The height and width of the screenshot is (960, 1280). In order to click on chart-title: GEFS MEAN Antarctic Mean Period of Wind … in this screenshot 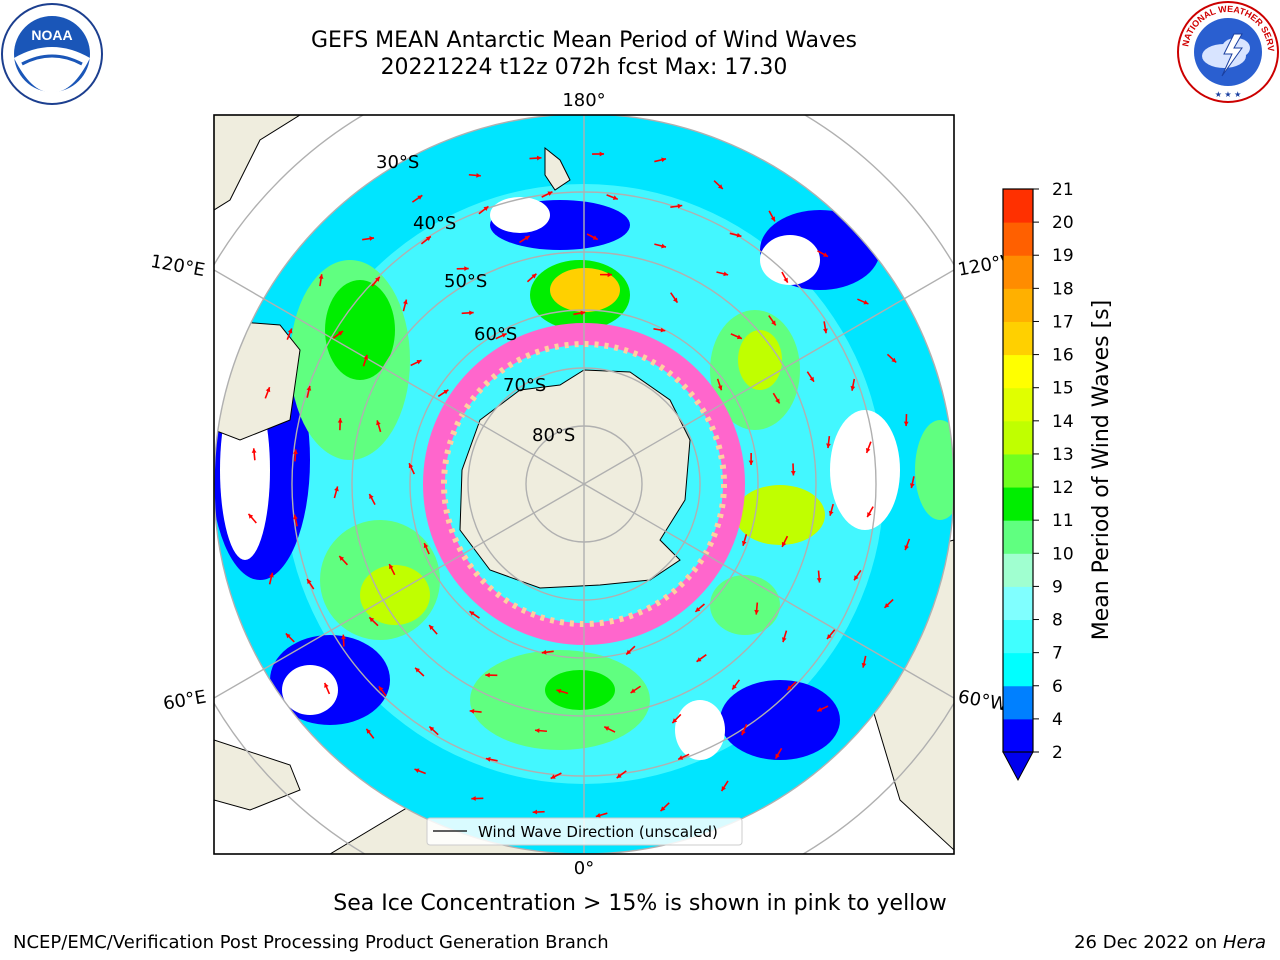, I will do `click(584, 40)`.